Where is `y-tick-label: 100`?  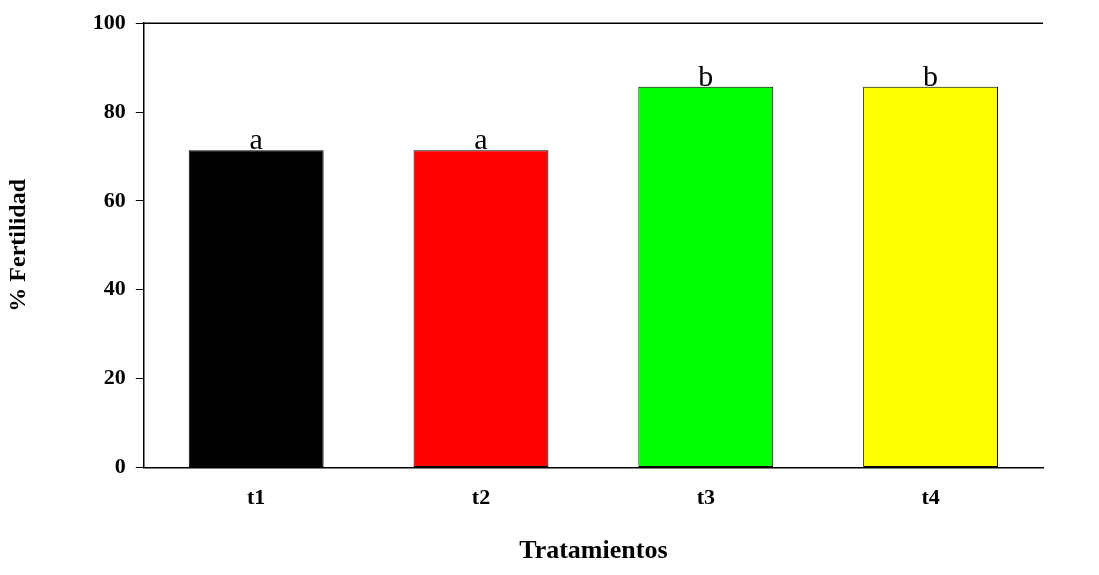
y-tick-label: 100 is located at coordinates (109, 21).